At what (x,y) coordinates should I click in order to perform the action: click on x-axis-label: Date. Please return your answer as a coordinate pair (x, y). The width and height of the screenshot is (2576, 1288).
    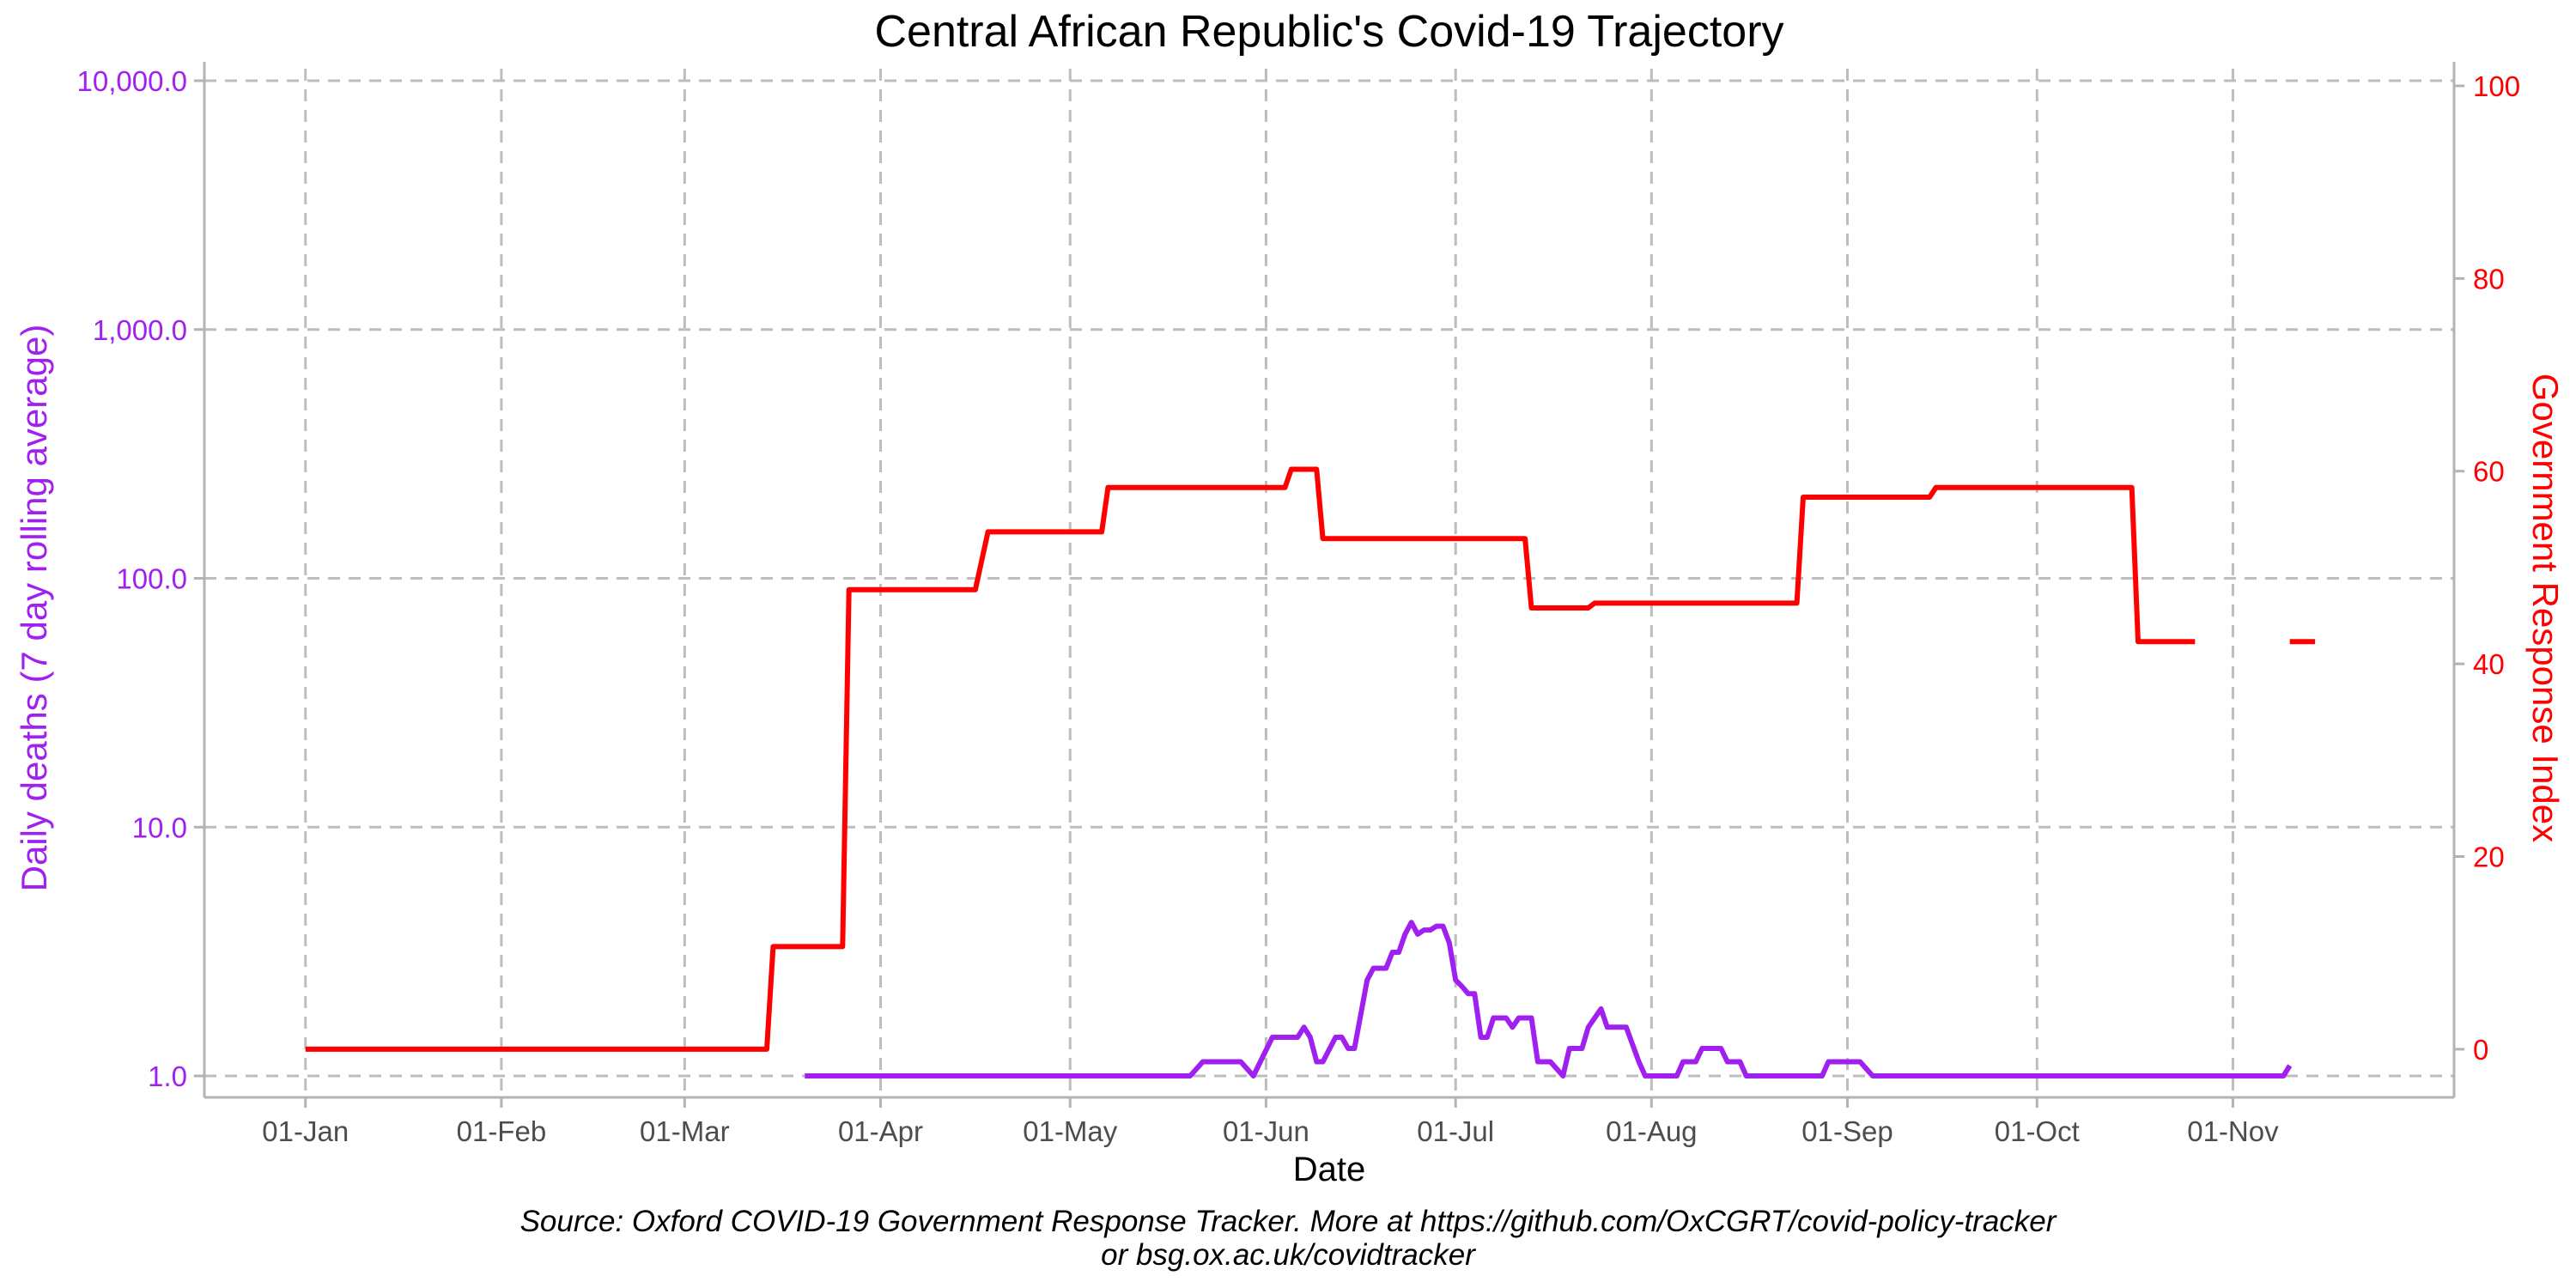
    Looking at the image, I should click on (1330, 1169).